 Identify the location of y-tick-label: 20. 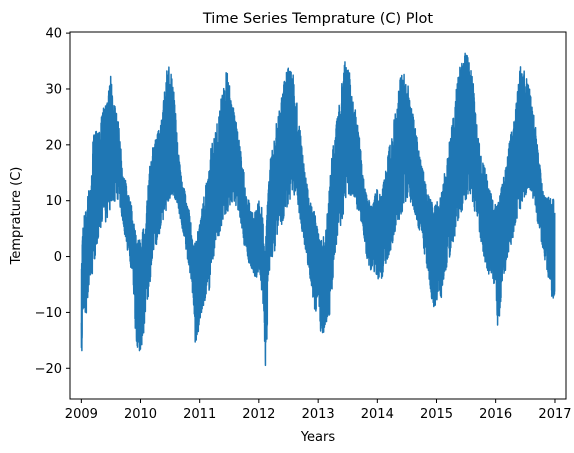
(53, 145).